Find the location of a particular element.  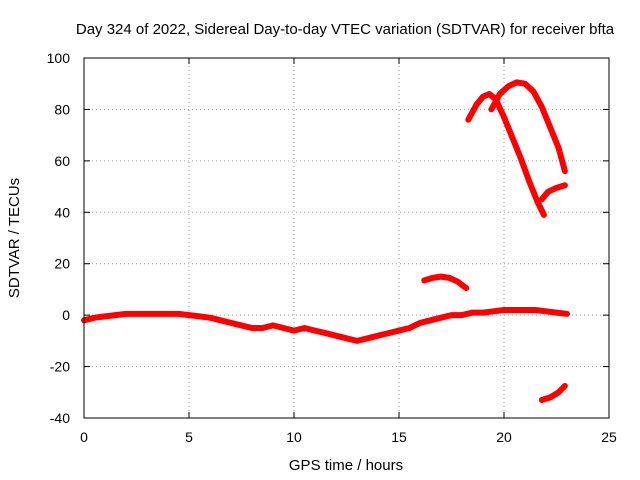

series-tail-upper is located at coordinates (553, 192).